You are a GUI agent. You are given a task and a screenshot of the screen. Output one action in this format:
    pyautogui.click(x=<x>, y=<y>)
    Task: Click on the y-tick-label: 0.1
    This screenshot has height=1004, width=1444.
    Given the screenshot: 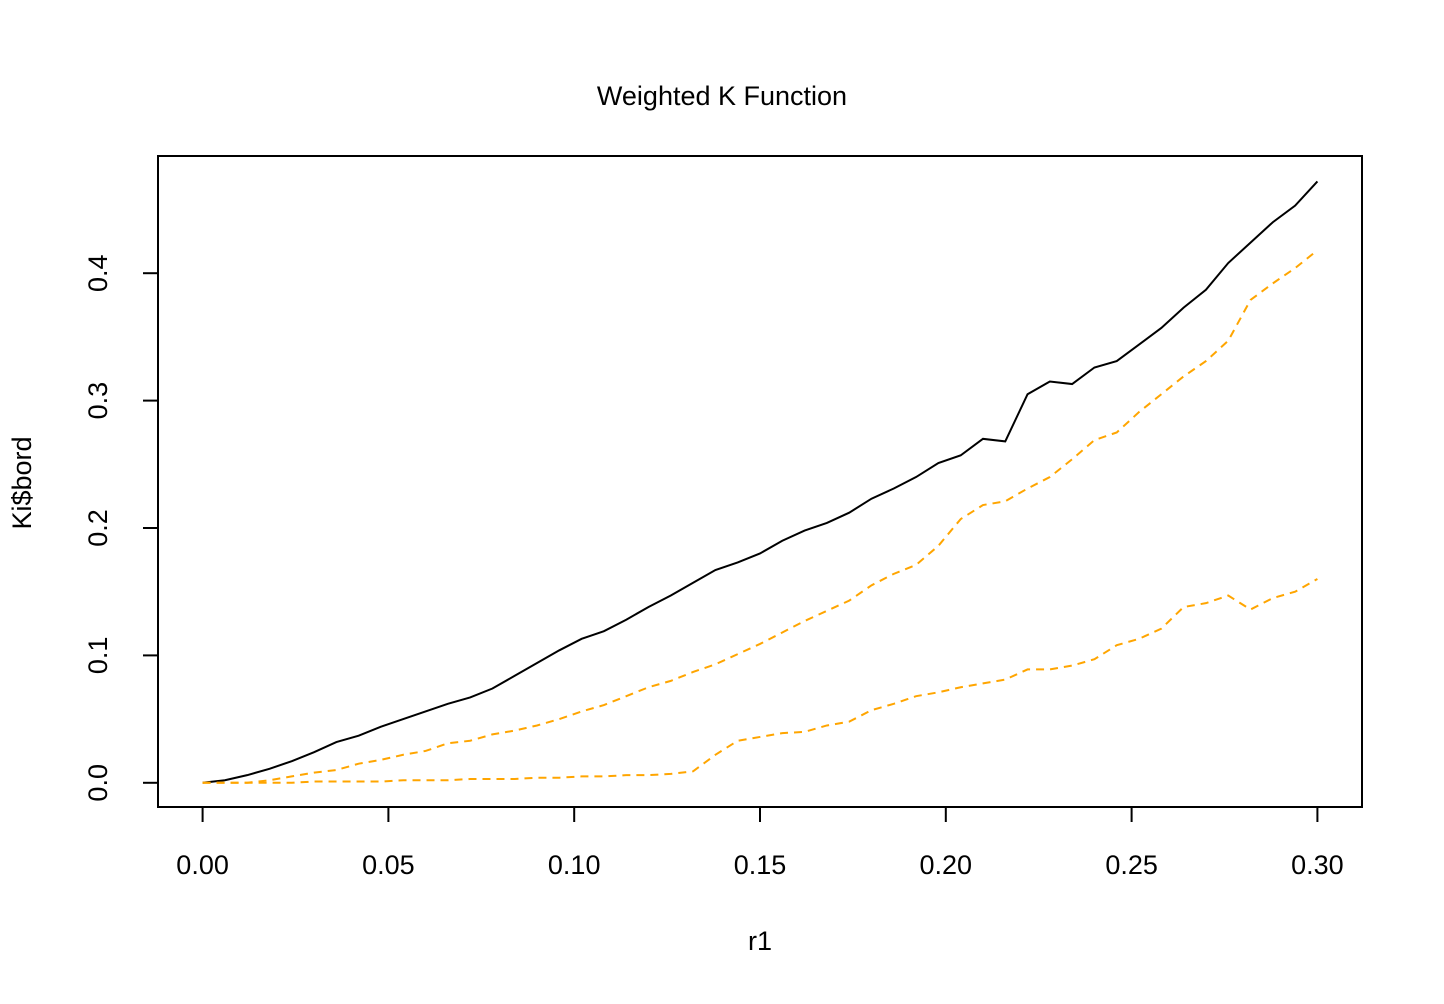 What is the action you would take?
    pyautogui.click(x=98, y=656)
    